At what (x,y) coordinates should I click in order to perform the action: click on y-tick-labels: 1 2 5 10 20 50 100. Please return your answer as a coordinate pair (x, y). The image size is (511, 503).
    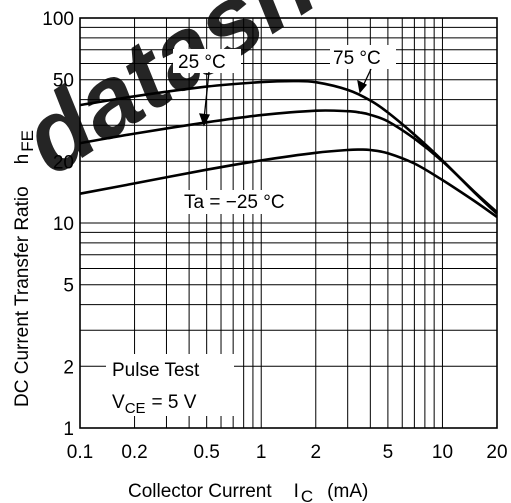
    Looking at the image, I should click on (58, 224).